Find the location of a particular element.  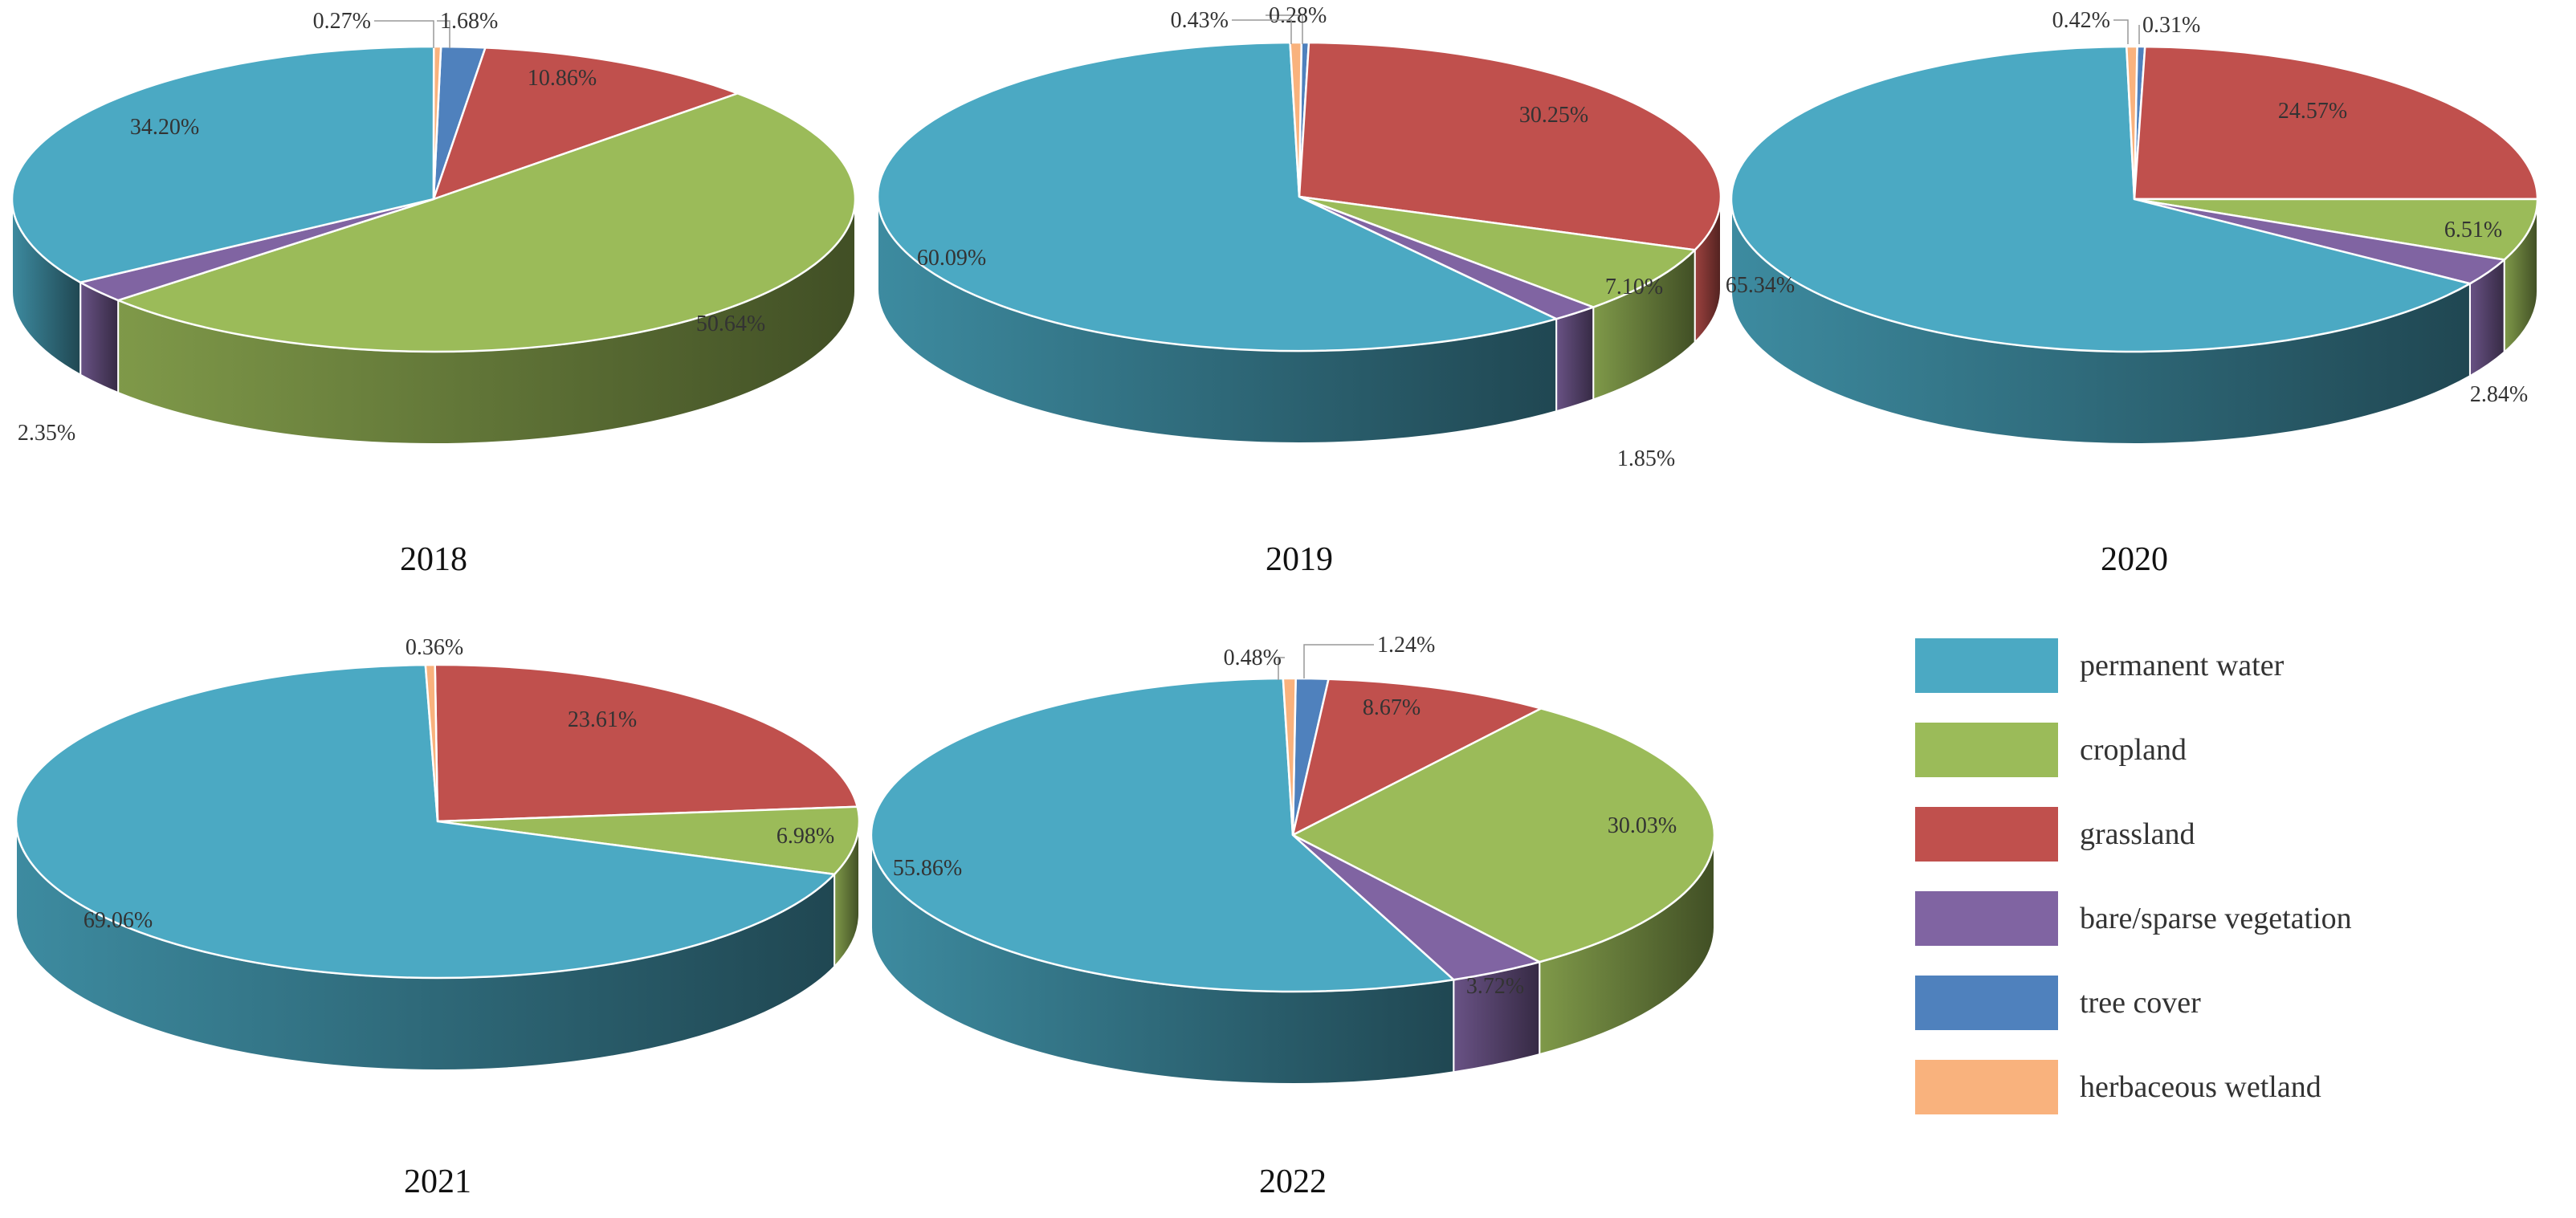

leader-line-herbaceous-wetland-2018 is located at coordinates (404, 34).